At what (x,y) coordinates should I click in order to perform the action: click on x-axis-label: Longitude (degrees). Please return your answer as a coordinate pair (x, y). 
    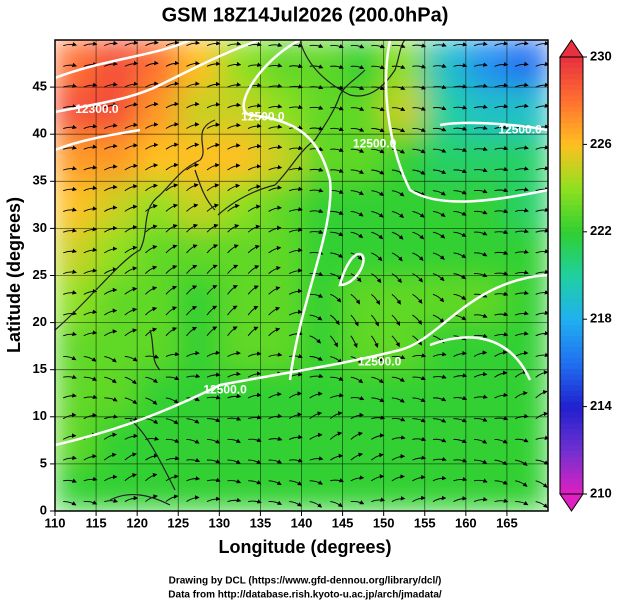
    Looking at the image, I should click on (304, 547).